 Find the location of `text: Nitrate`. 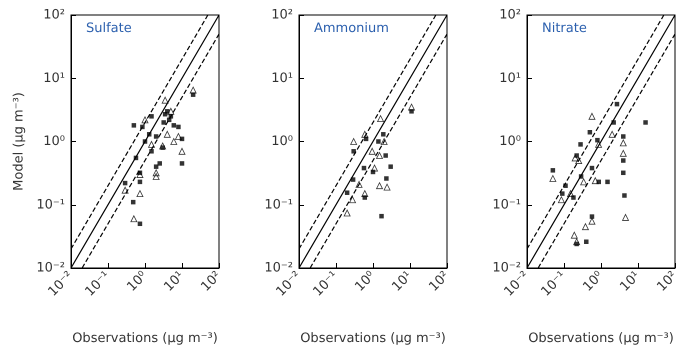

text: Nitrate is located at coordinates (564, 28).